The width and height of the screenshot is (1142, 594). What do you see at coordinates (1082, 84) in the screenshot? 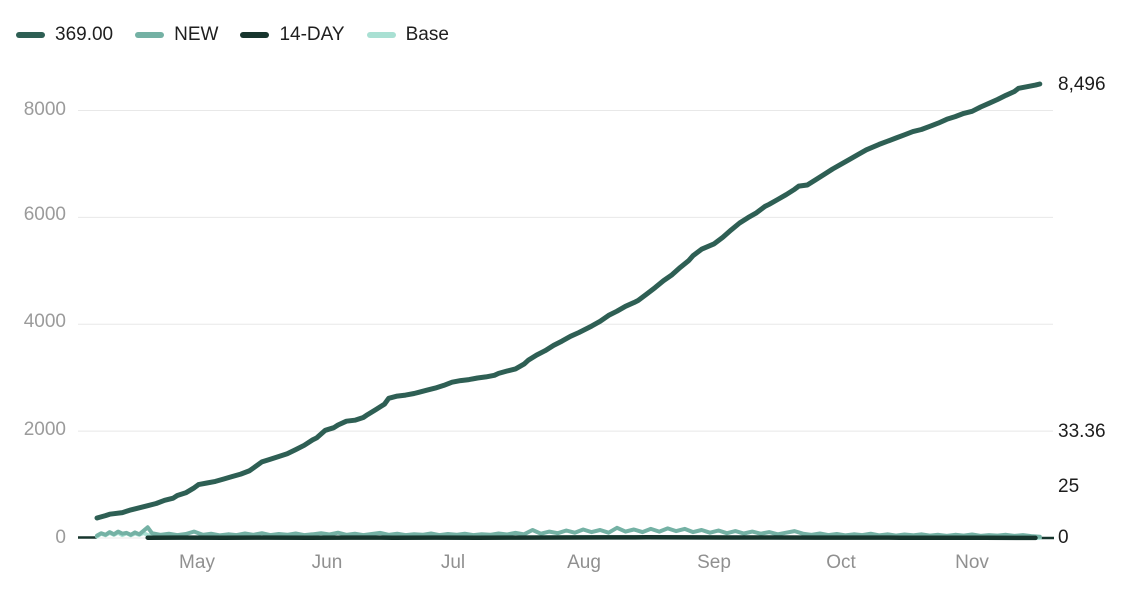
I see `right-label-total: 8,496` at bounding box center [1082, 84].